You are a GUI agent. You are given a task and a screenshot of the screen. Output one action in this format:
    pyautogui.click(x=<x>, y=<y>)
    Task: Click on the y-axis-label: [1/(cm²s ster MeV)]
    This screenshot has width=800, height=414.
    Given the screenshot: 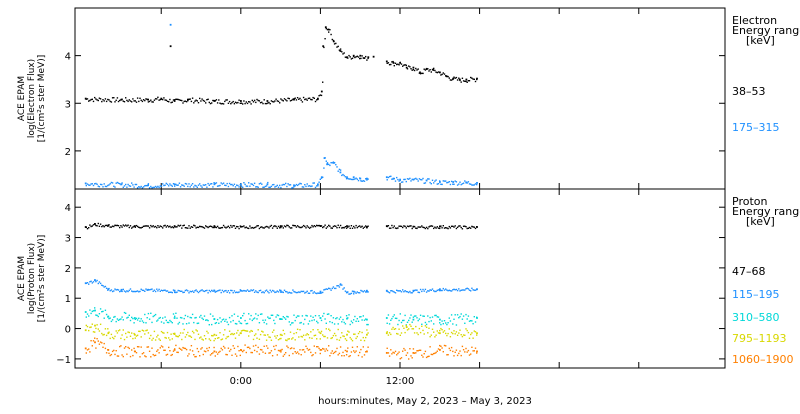 What is the action you would take?
    pyautogui.click(x=42, y=278)
    